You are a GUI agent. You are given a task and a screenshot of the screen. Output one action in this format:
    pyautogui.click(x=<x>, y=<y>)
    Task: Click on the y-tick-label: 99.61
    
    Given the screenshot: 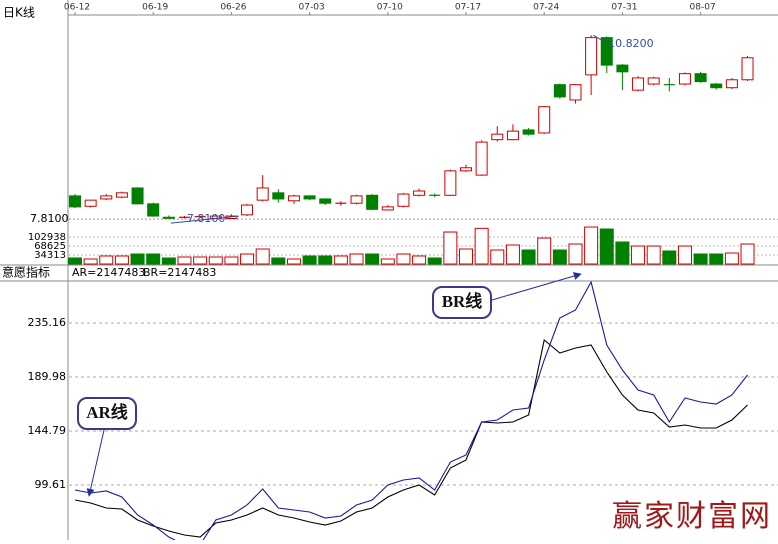 What is the action you would take?
    pyautogui.click(x=51, y=484)
    